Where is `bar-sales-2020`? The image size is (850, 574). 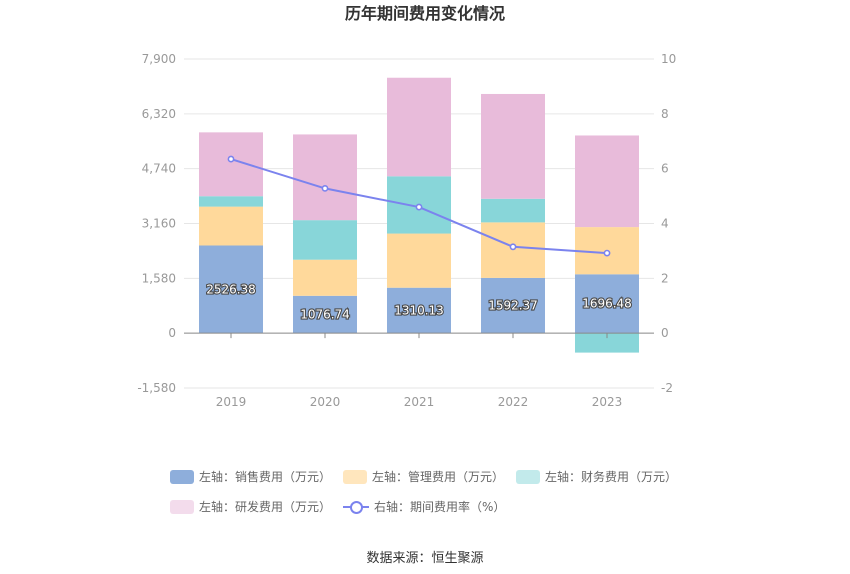
bar-sales-2020 is located at coordinates (325, 314).